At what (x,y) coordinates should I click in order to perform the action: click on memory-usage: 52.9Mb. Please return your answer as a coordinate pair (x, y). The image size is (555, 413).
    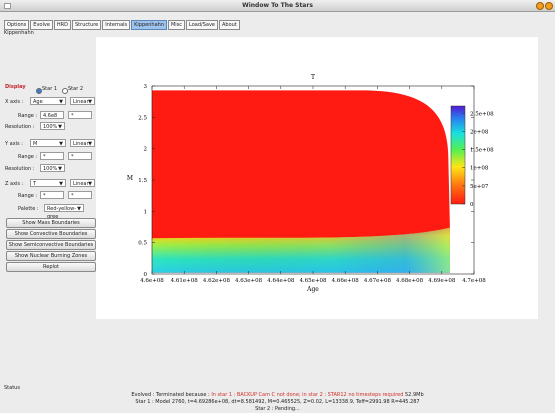
    Looking at the image, I should click on (414, 395).